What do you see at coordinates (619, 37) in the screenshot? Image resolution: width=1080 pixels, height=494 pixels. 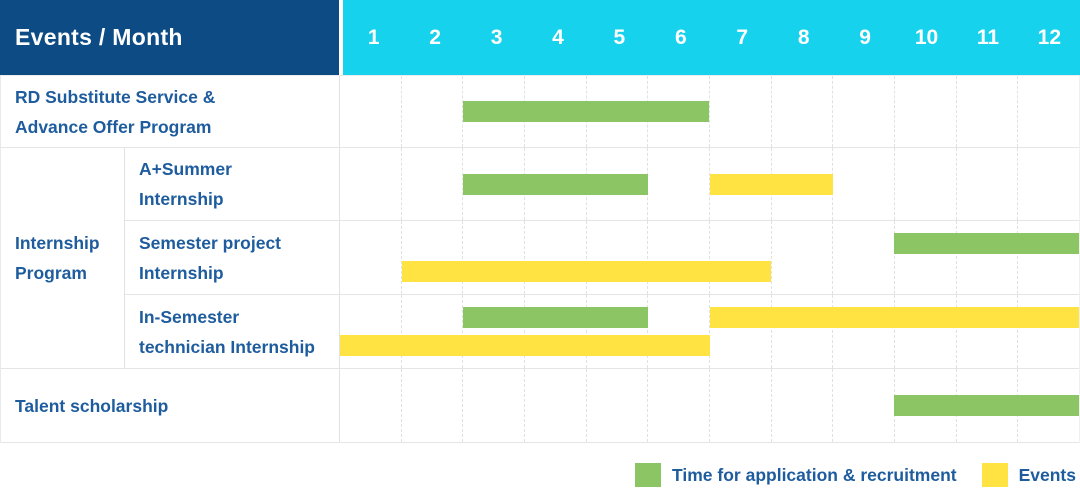 I see `month-label: 5` at bounding box center [619, 37].